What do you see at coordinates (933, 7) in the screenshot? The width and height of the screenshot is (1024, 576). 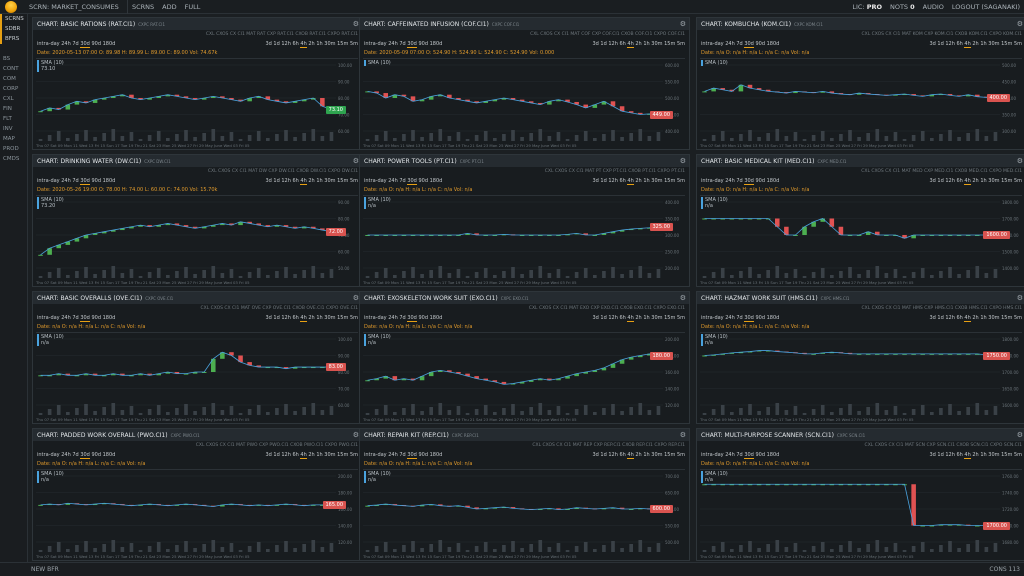 I see `audio-button: AUDIO` at bounding box center [933, 7].